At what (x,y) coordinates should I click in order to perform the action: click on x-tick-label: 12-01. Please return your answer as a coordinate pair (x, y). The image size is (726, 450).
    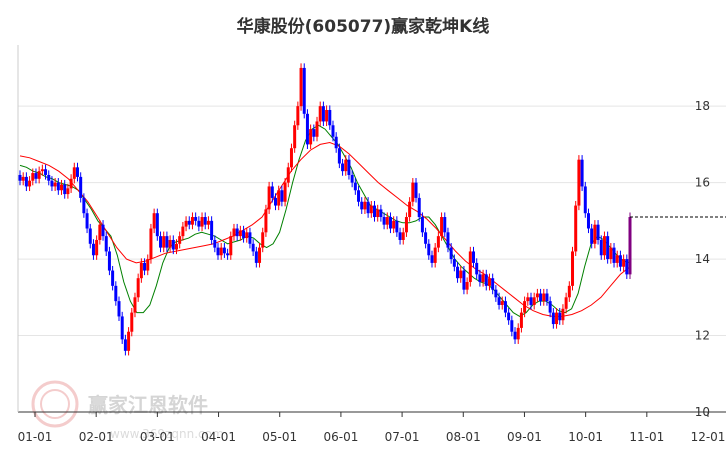
    Looking at the image, I should click on (708, 437).